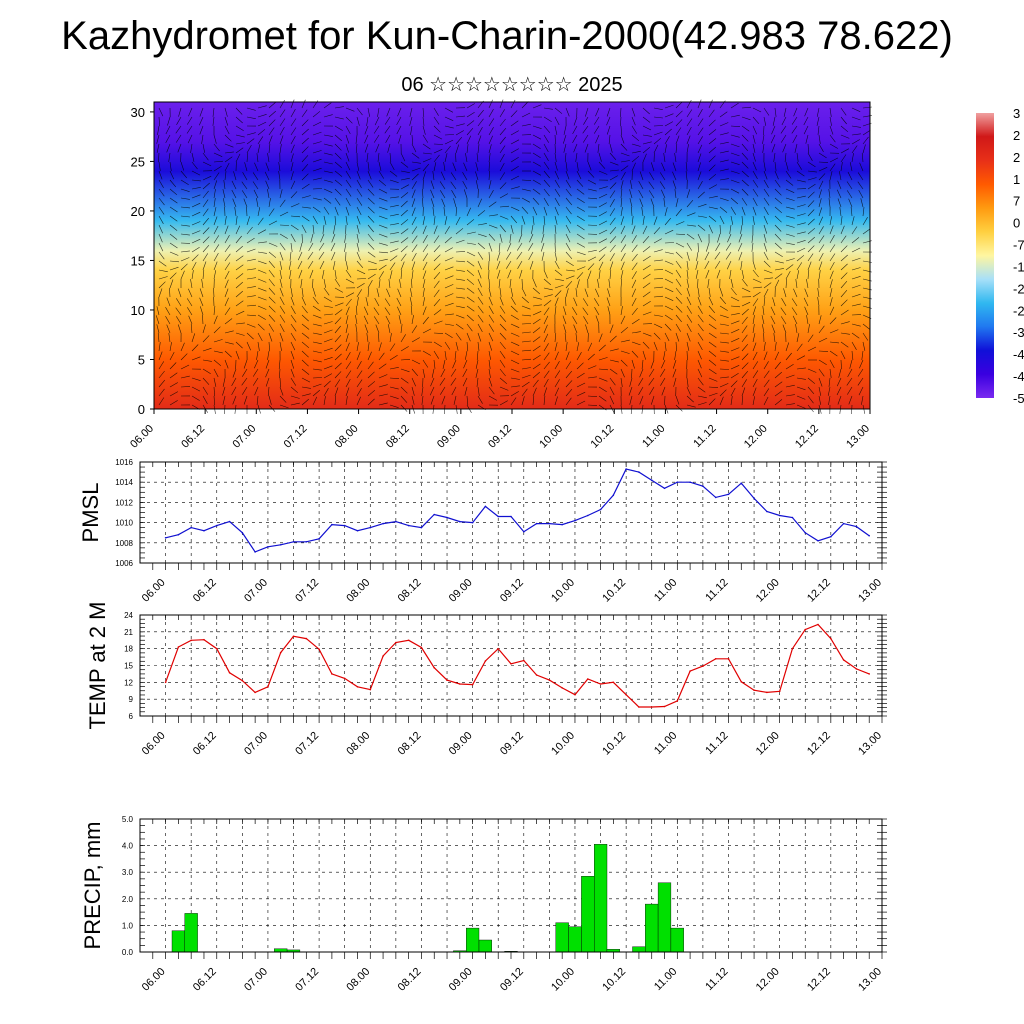  I want to click on x-tick-label: 12.12, so click(819, 744).